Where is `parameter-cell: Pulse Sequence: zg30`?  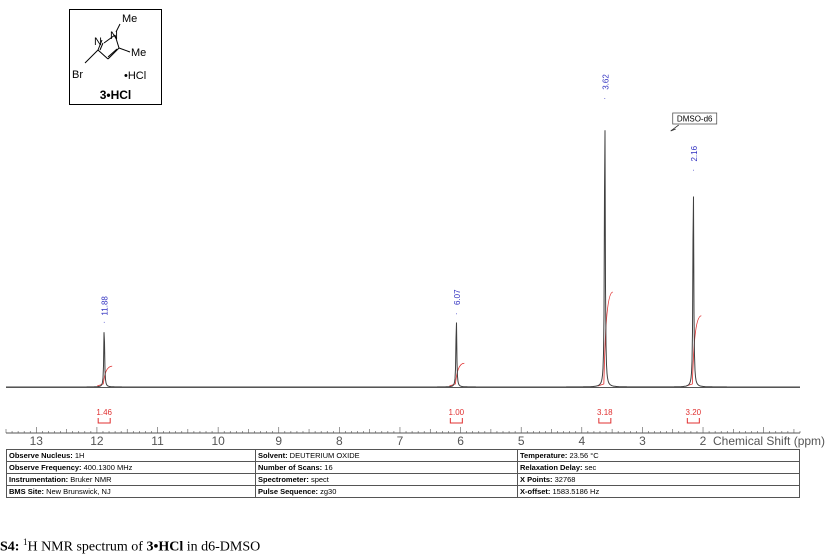
parameter-cell: Pulse Sequence: zg30 is located at coordinates (386, 491).